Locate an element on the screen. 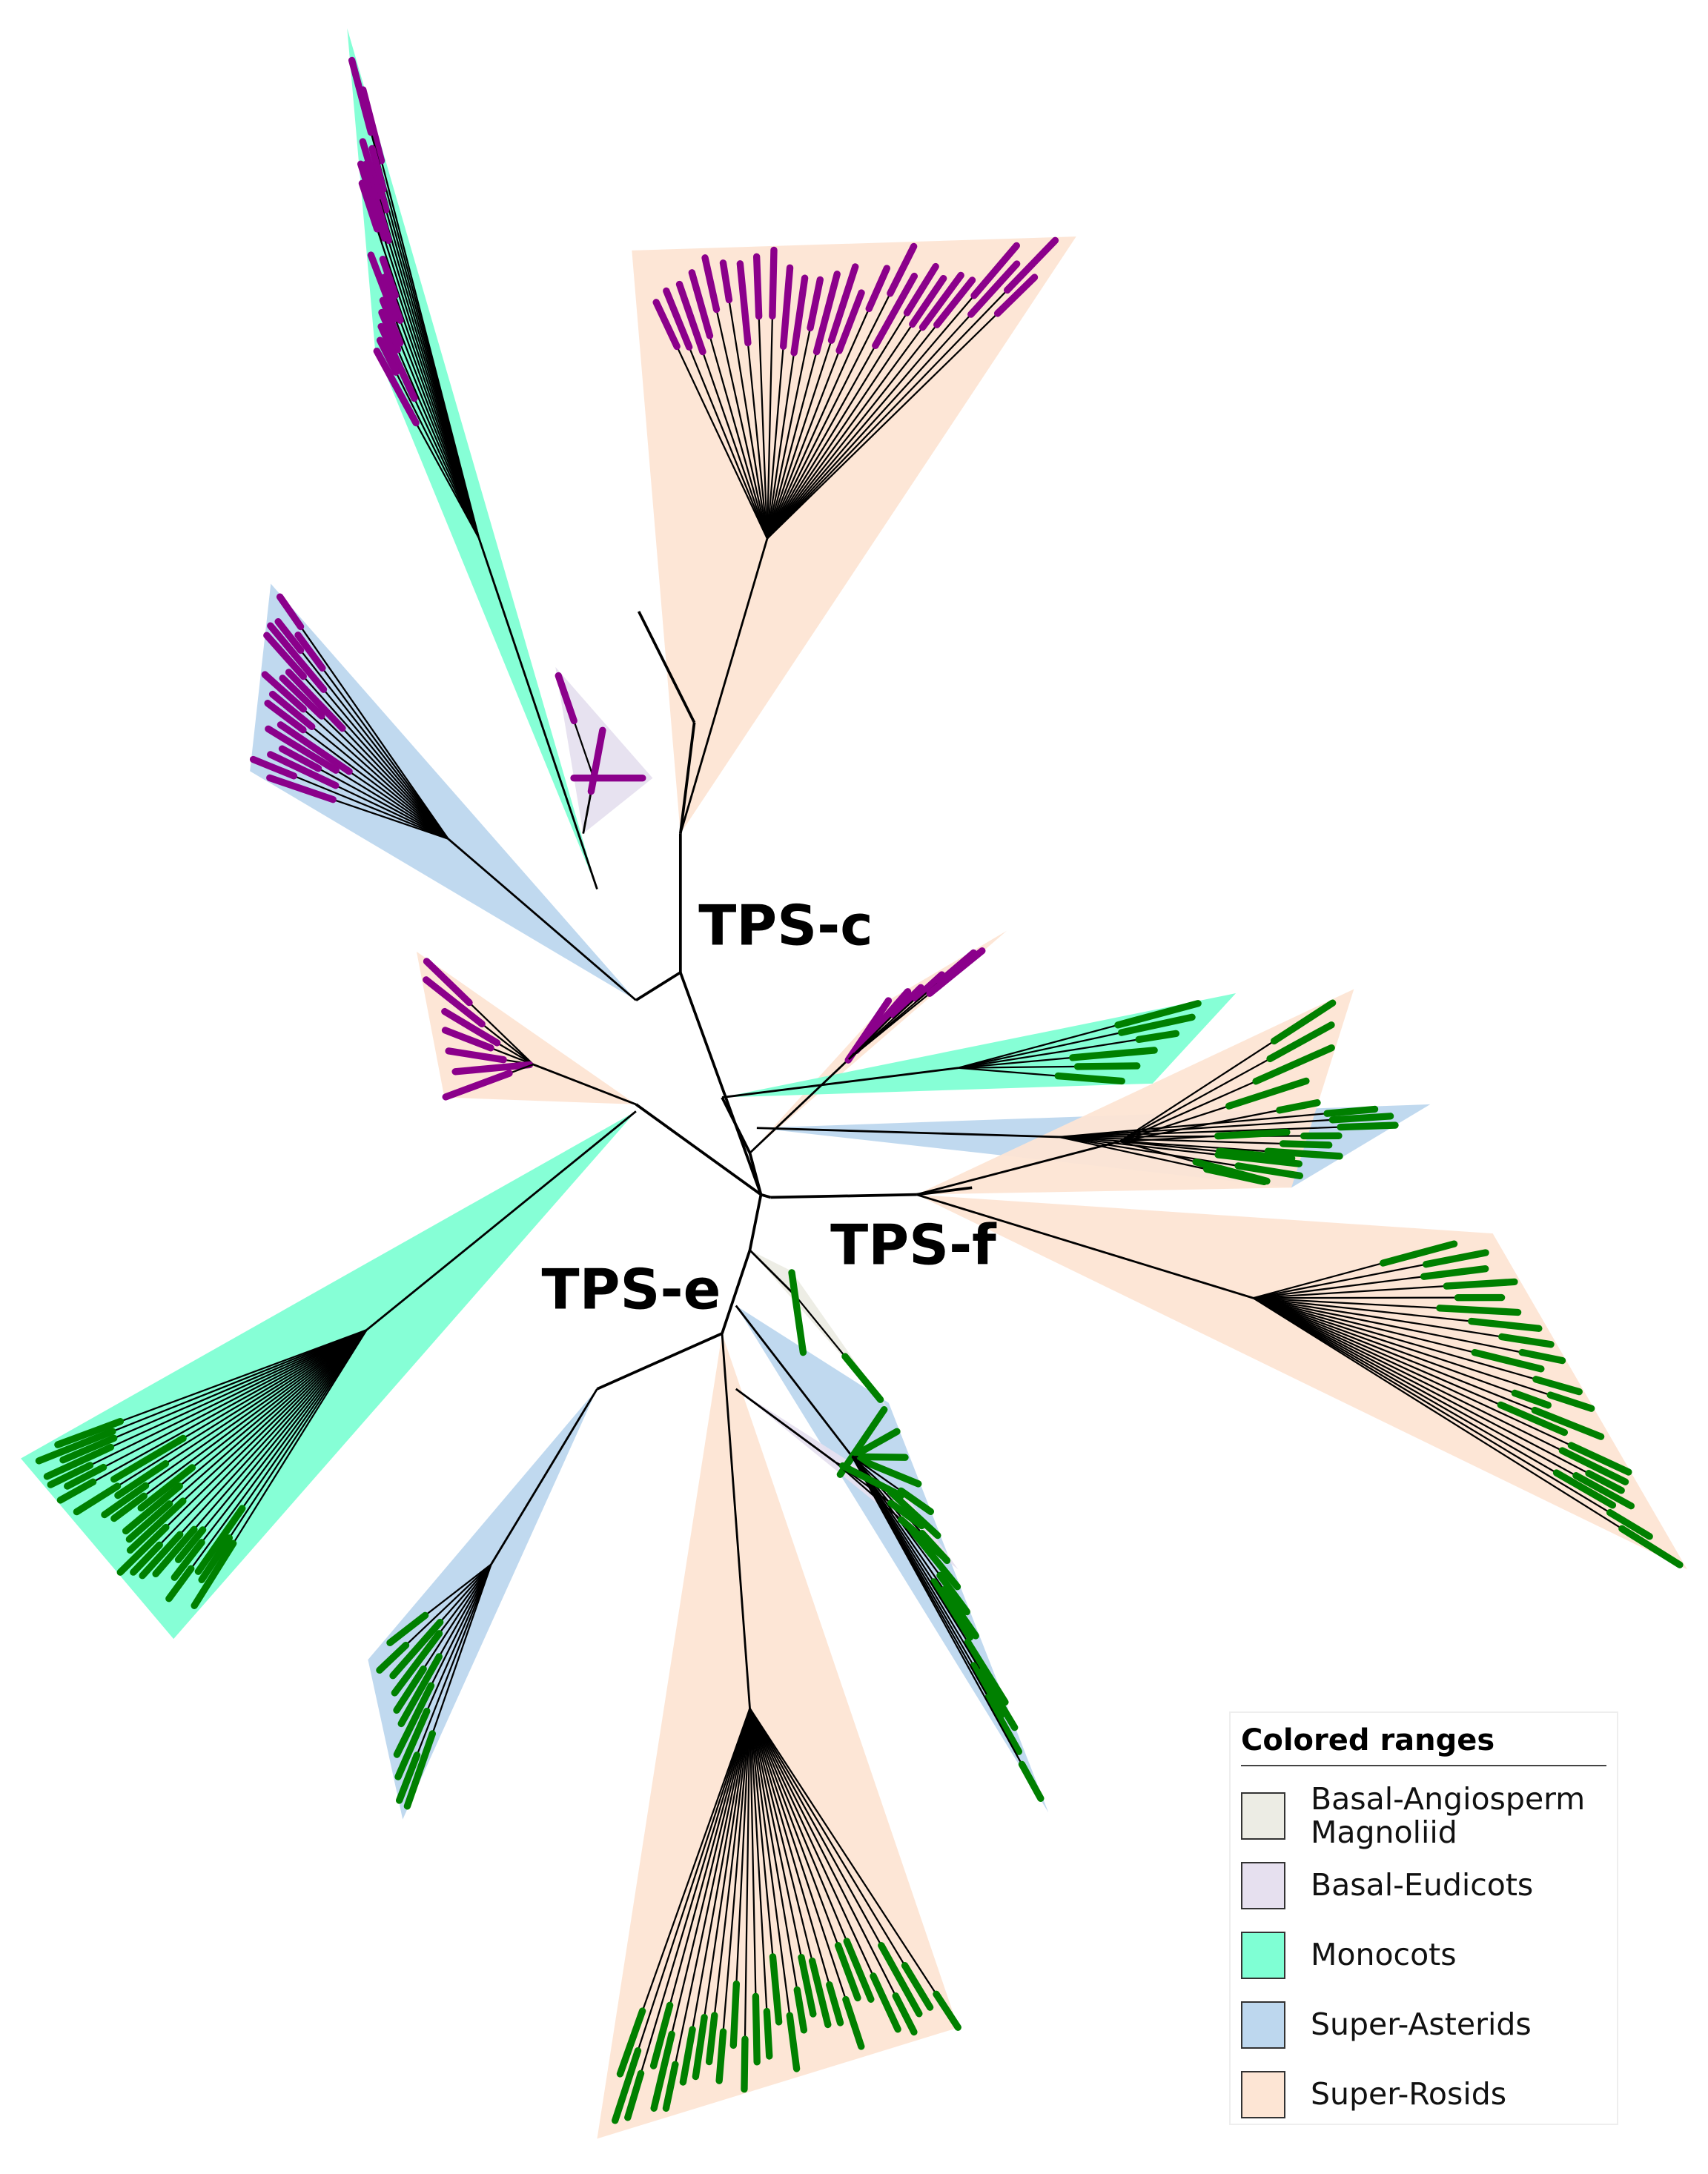 This screenshot has height=2174, width=1708. clade-label: TPS-c is located at coordinates (785, 925).